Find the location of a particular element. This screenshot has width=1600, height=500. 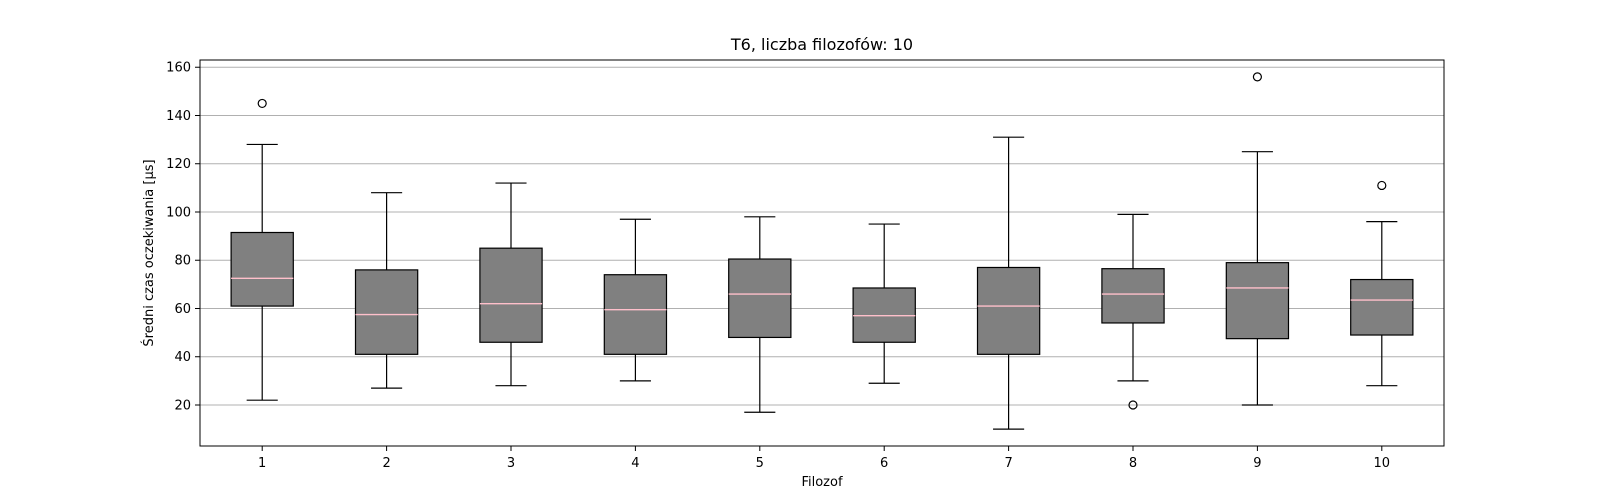

x-tick-label: 6 is located at coordinates (884, 463).